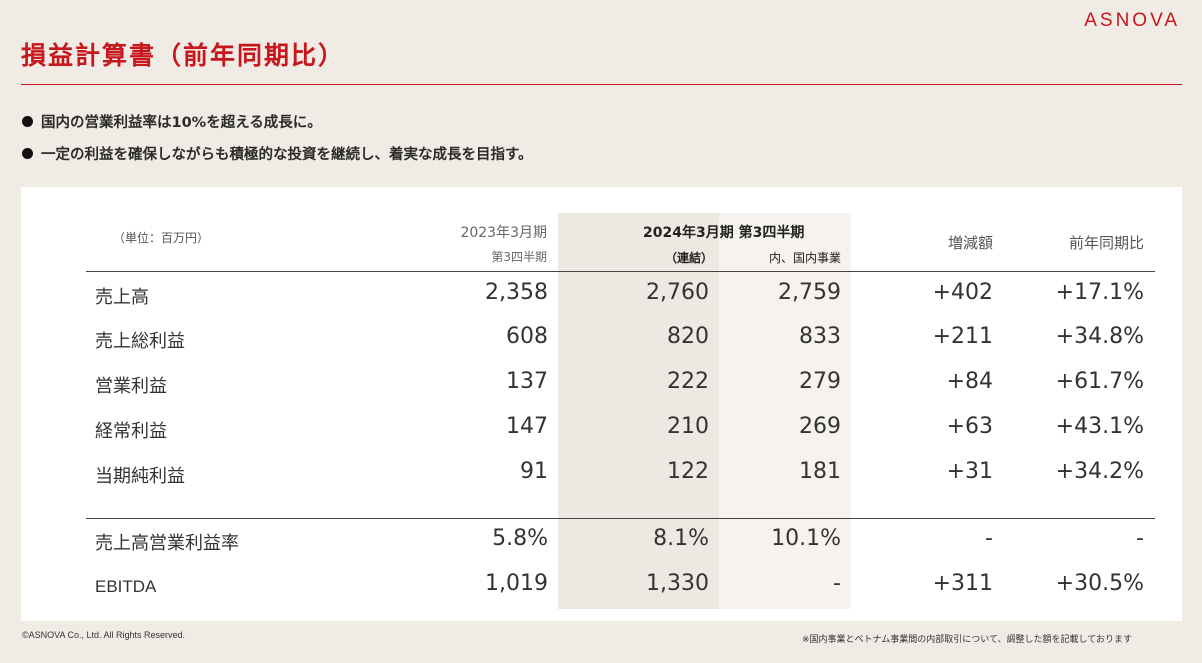  I want to click on bullet-text: 一定の利益を確保しながらも積極的な投資を継続し、着実な成長を目指す。, so click(287, 154).